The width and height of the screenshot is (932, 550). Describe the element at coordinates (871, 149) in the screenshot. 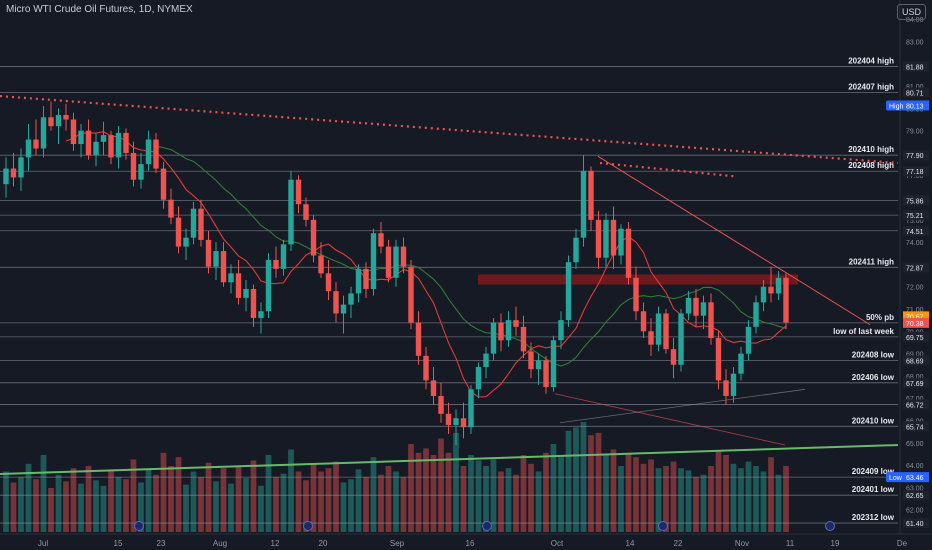

I see `level-label: 202410 high` at that location.